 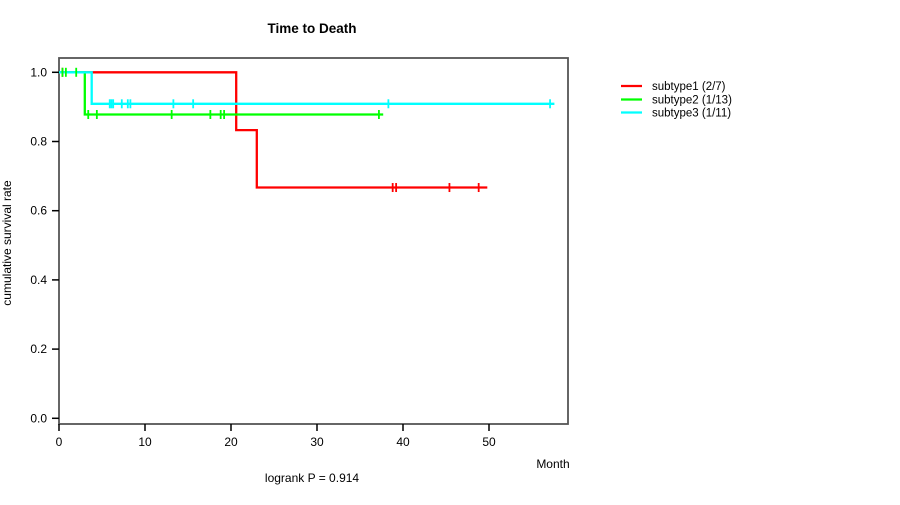 What do you see at coordinates (145, 442) in the screenshot?
I see `x-tick-label: 10` at bounding box center [145, 442].